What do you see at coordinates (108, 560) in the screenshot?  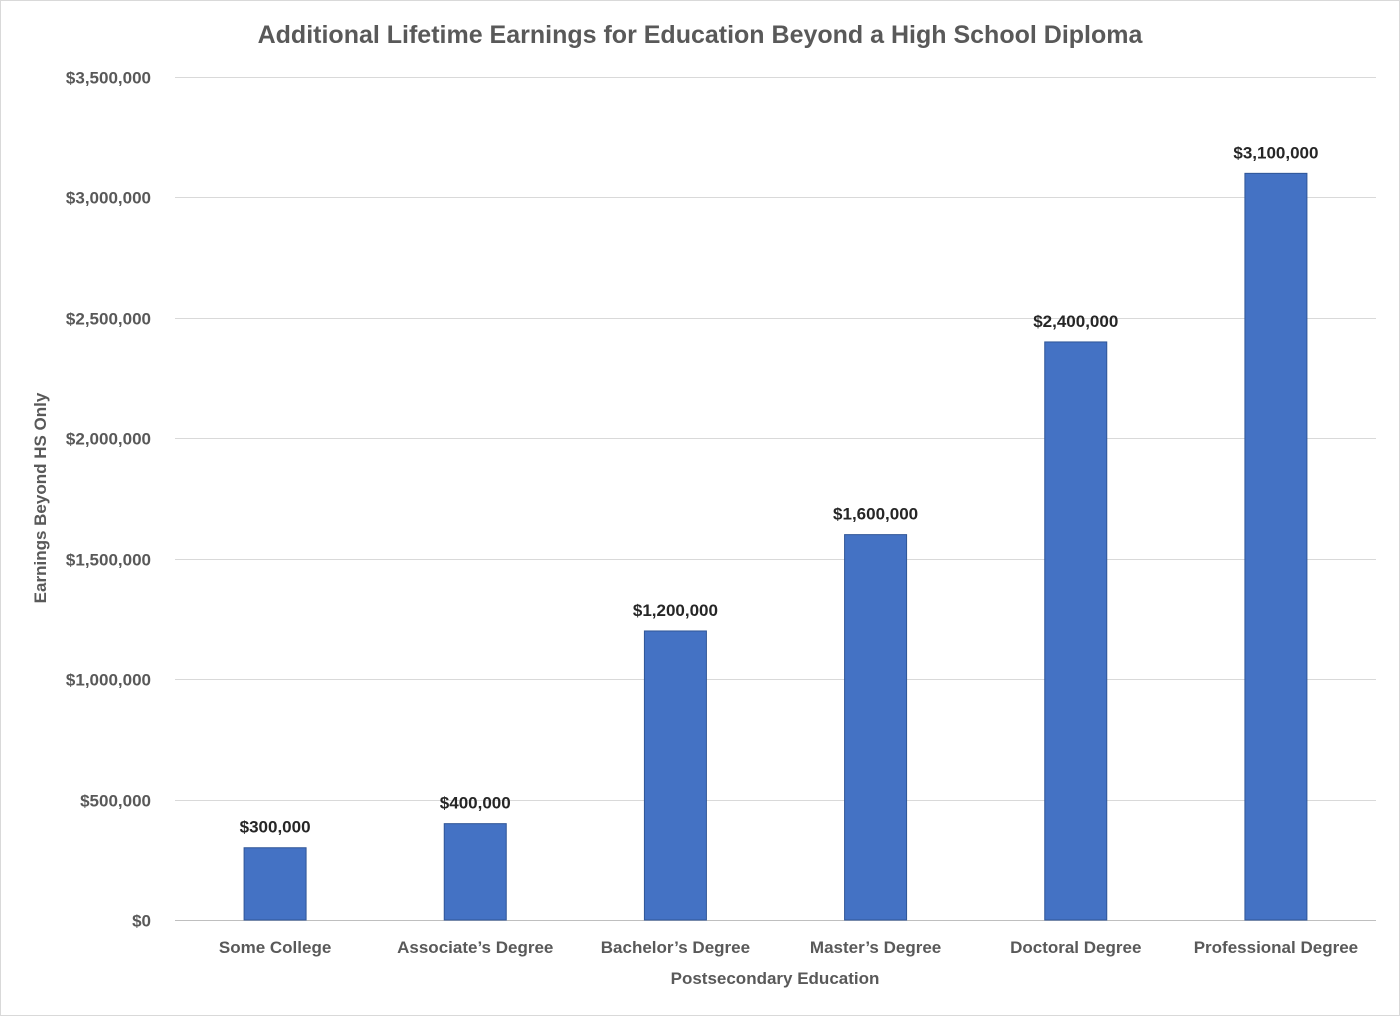 I see `y-tick-label: $1,500,000` at bounding box center [108, 560].